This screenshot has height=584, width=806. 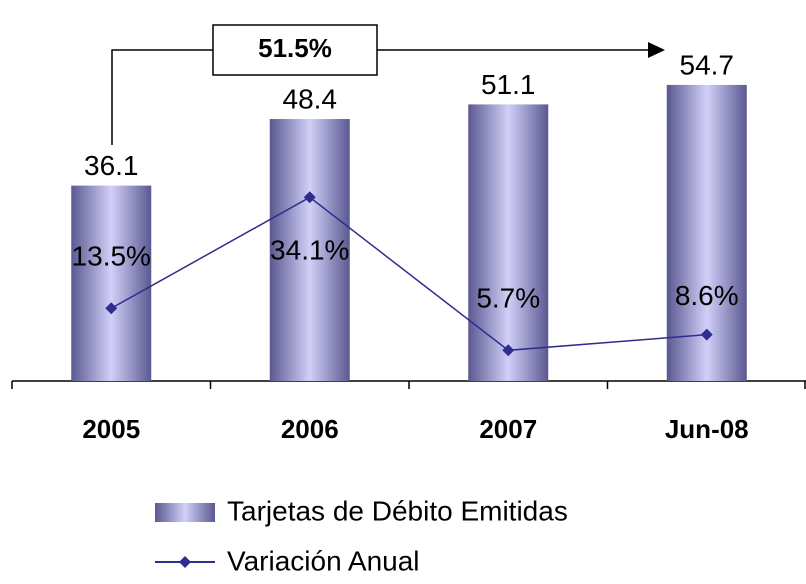 What do you see at coordinates (111, 429) in the screenshot?
I see `x-tick-label: 2005` at bounding box center [111, 429].